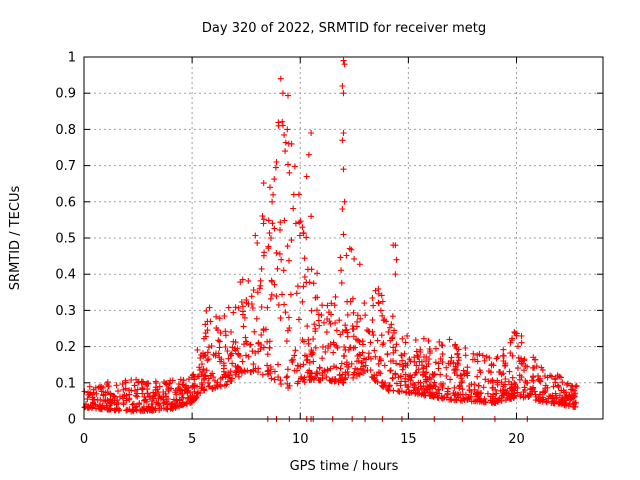 The width and height of the screenshot is (640, 480). Describe the element at coordinates (65, 130) in the screenshot. I see `y-tick-label: 0.8` at that location.